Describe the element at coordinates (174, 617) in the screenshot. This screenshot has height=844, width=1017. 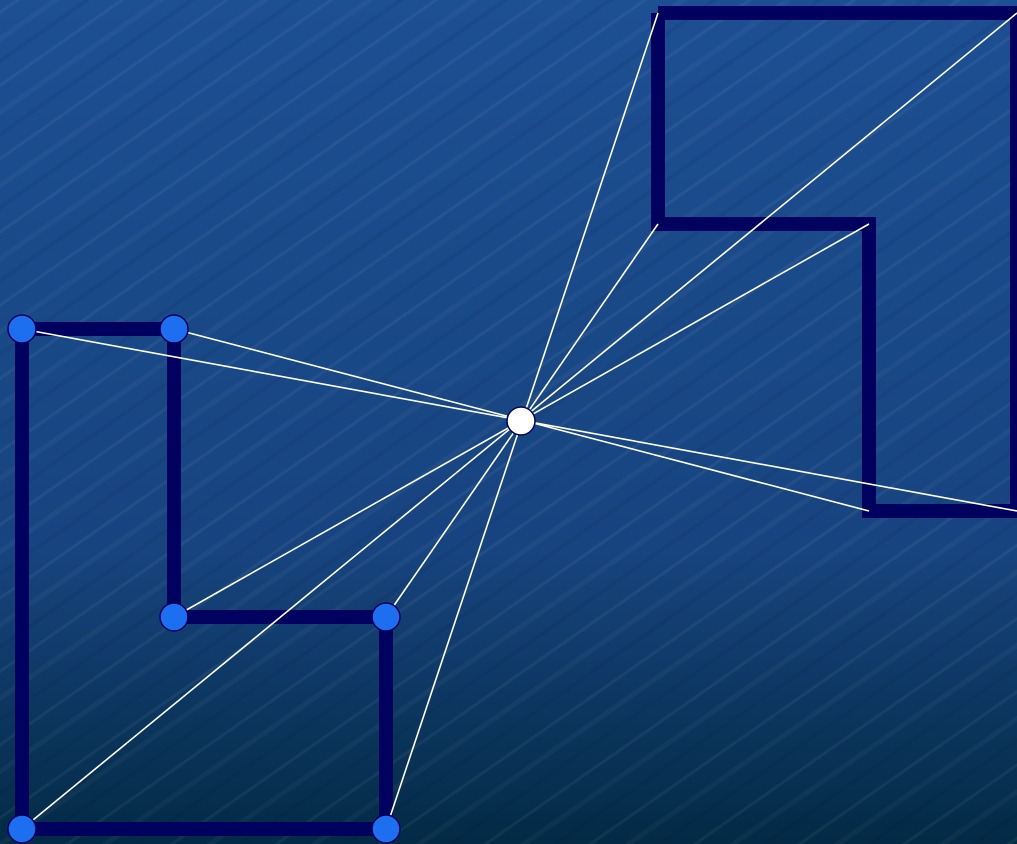
I see `vertex-inner-corner` at that location.